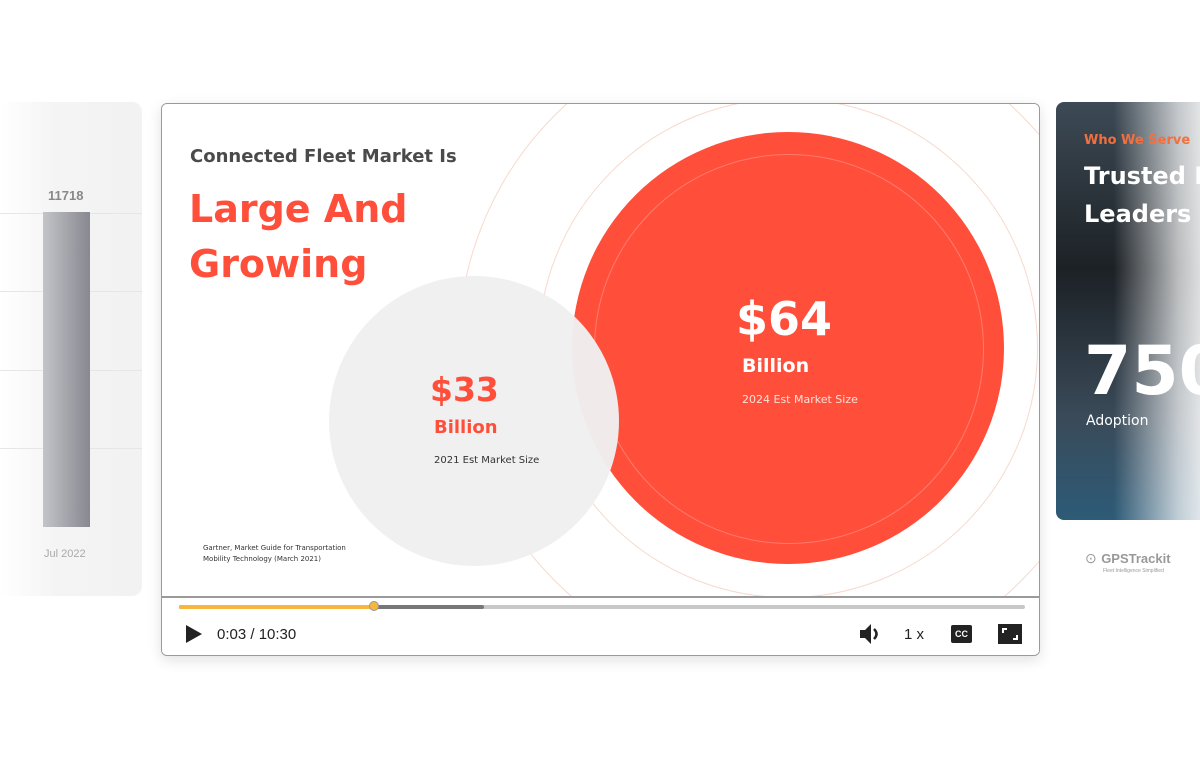 Image resolution: width=1200 pixels, height=760 pixels. Describe the element at coordinates (871, 634) in the screenshot. I see `volume-icon` at that location.